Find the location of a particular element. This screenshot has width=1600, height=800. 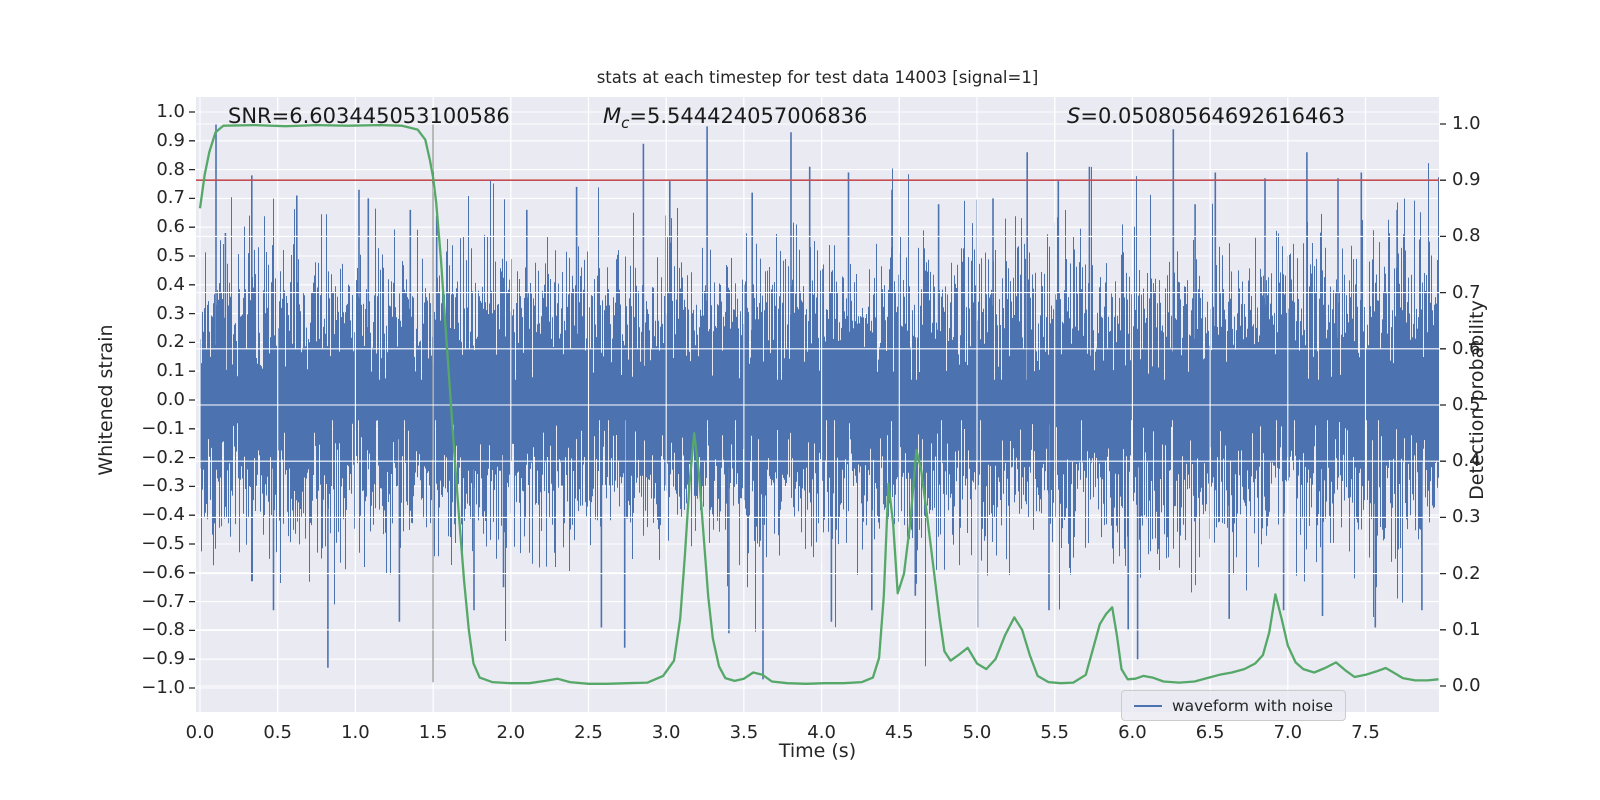

s-value: =0.05080564692616463 is located at coordinates (1213, 116).